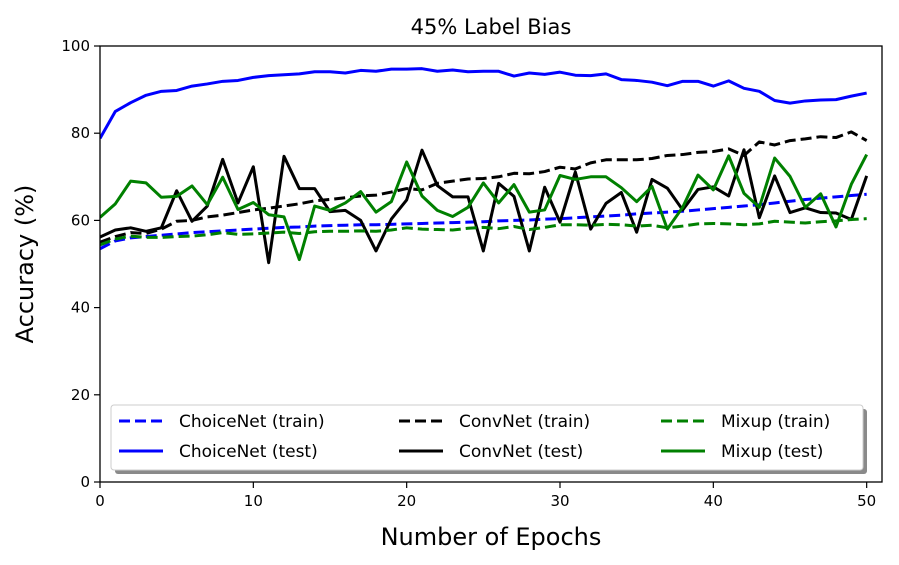 The image size is (899, 565). I want to click on x-tick-label: 10, so click(253, 501).